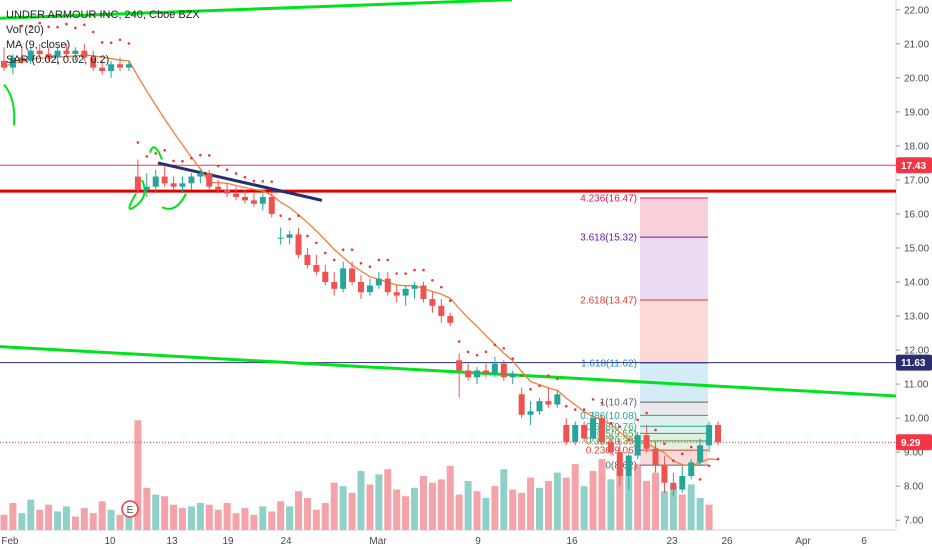 The width and height of the screenshot is (932, 550). I want to click on price-axis, so click(914, 275).